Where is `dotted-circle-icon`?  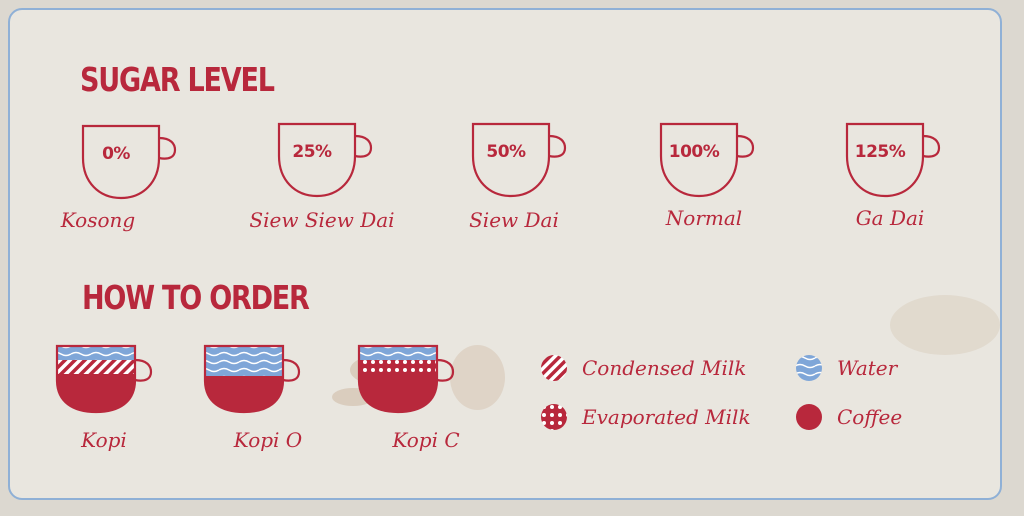 dotted-circle-icon is located at coordinates (554, 417).